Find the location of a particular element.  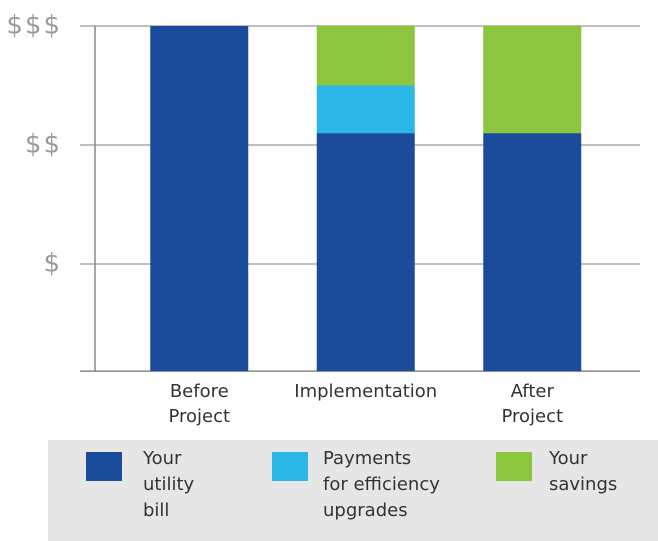

legend-label: Payments for efficiency upgrades is located at coordinates (381, 484).